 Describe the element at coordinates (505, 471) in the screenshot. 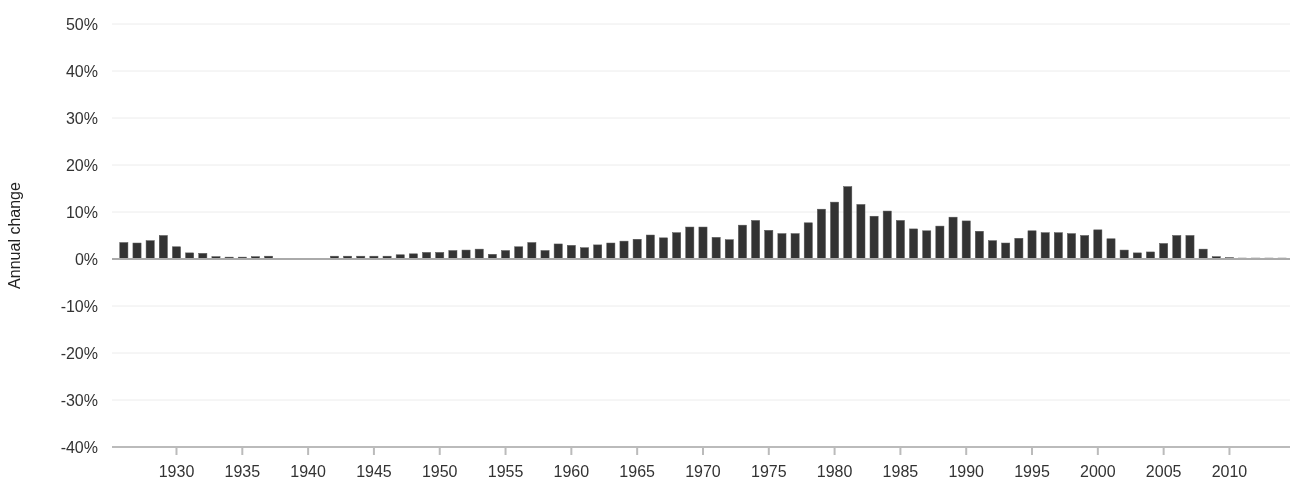

I see `x-tick-label: 1955` at that location.